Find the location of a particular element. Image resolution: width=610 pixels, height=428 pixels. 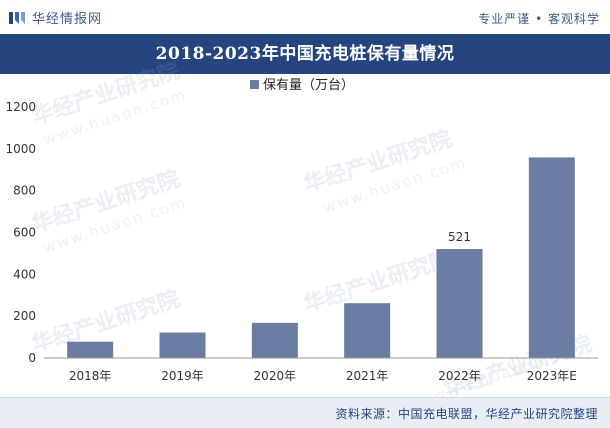

chart-title: 2018-2023年中国充电桩保有量情况 is located at coordinates (305, 54).